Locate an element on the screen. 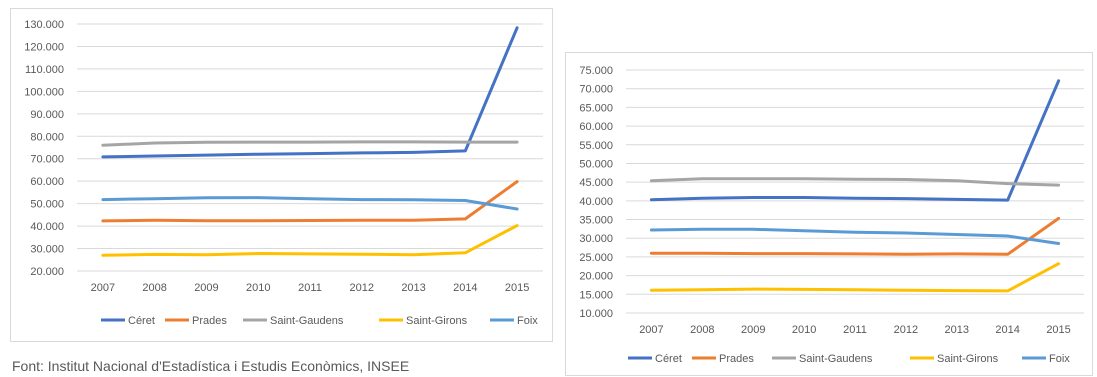 Image resolution: width=1097 pixels, height=377 pixels. y-tick-label: 130.000 is located at coordinates (44, 25).